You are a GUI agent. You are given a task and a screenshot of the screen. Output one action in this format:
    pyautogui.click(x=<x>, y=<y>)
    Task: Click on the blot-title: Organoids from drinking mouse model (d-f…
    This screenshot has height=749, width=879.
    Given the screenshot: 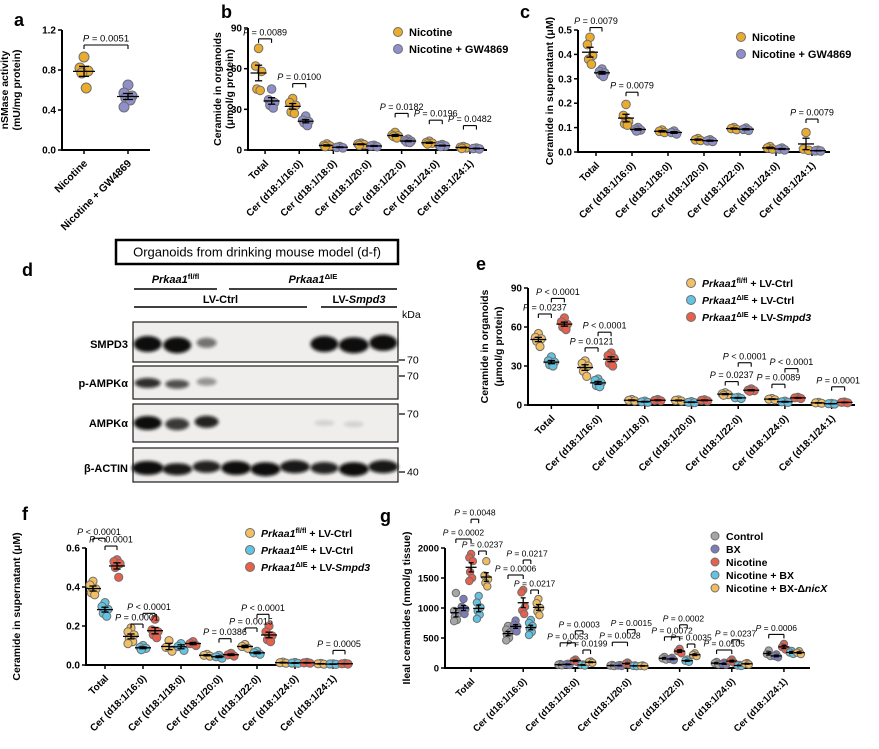 What is the action you would take?
    pyautogui.click(x=257, y=252)
    